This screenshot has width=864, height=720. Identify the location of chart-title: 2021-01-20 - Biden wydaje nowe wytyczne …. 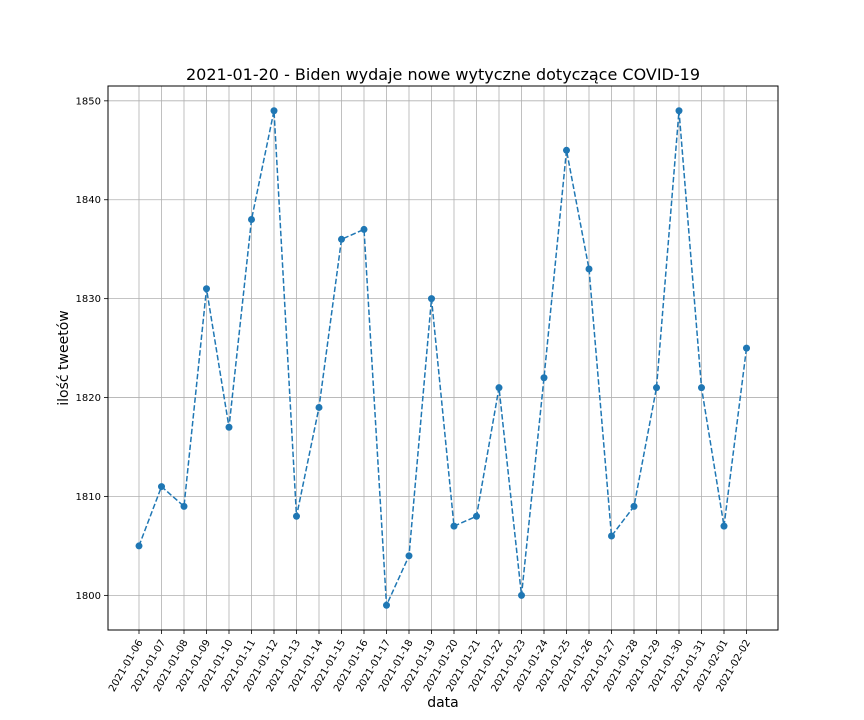
(443, 74).